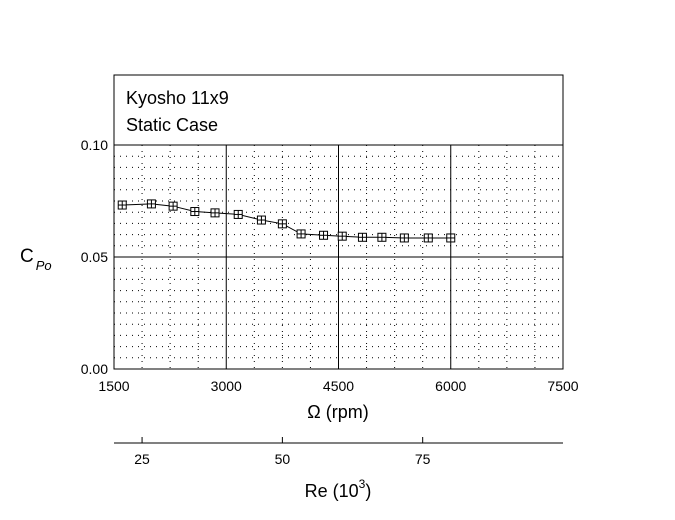 The image size is (675, 520). What do you see at coordinates (44, 265) in the screenshot?
I see `y-axis-label-subscript: Po` at bounding box center [44, 265].